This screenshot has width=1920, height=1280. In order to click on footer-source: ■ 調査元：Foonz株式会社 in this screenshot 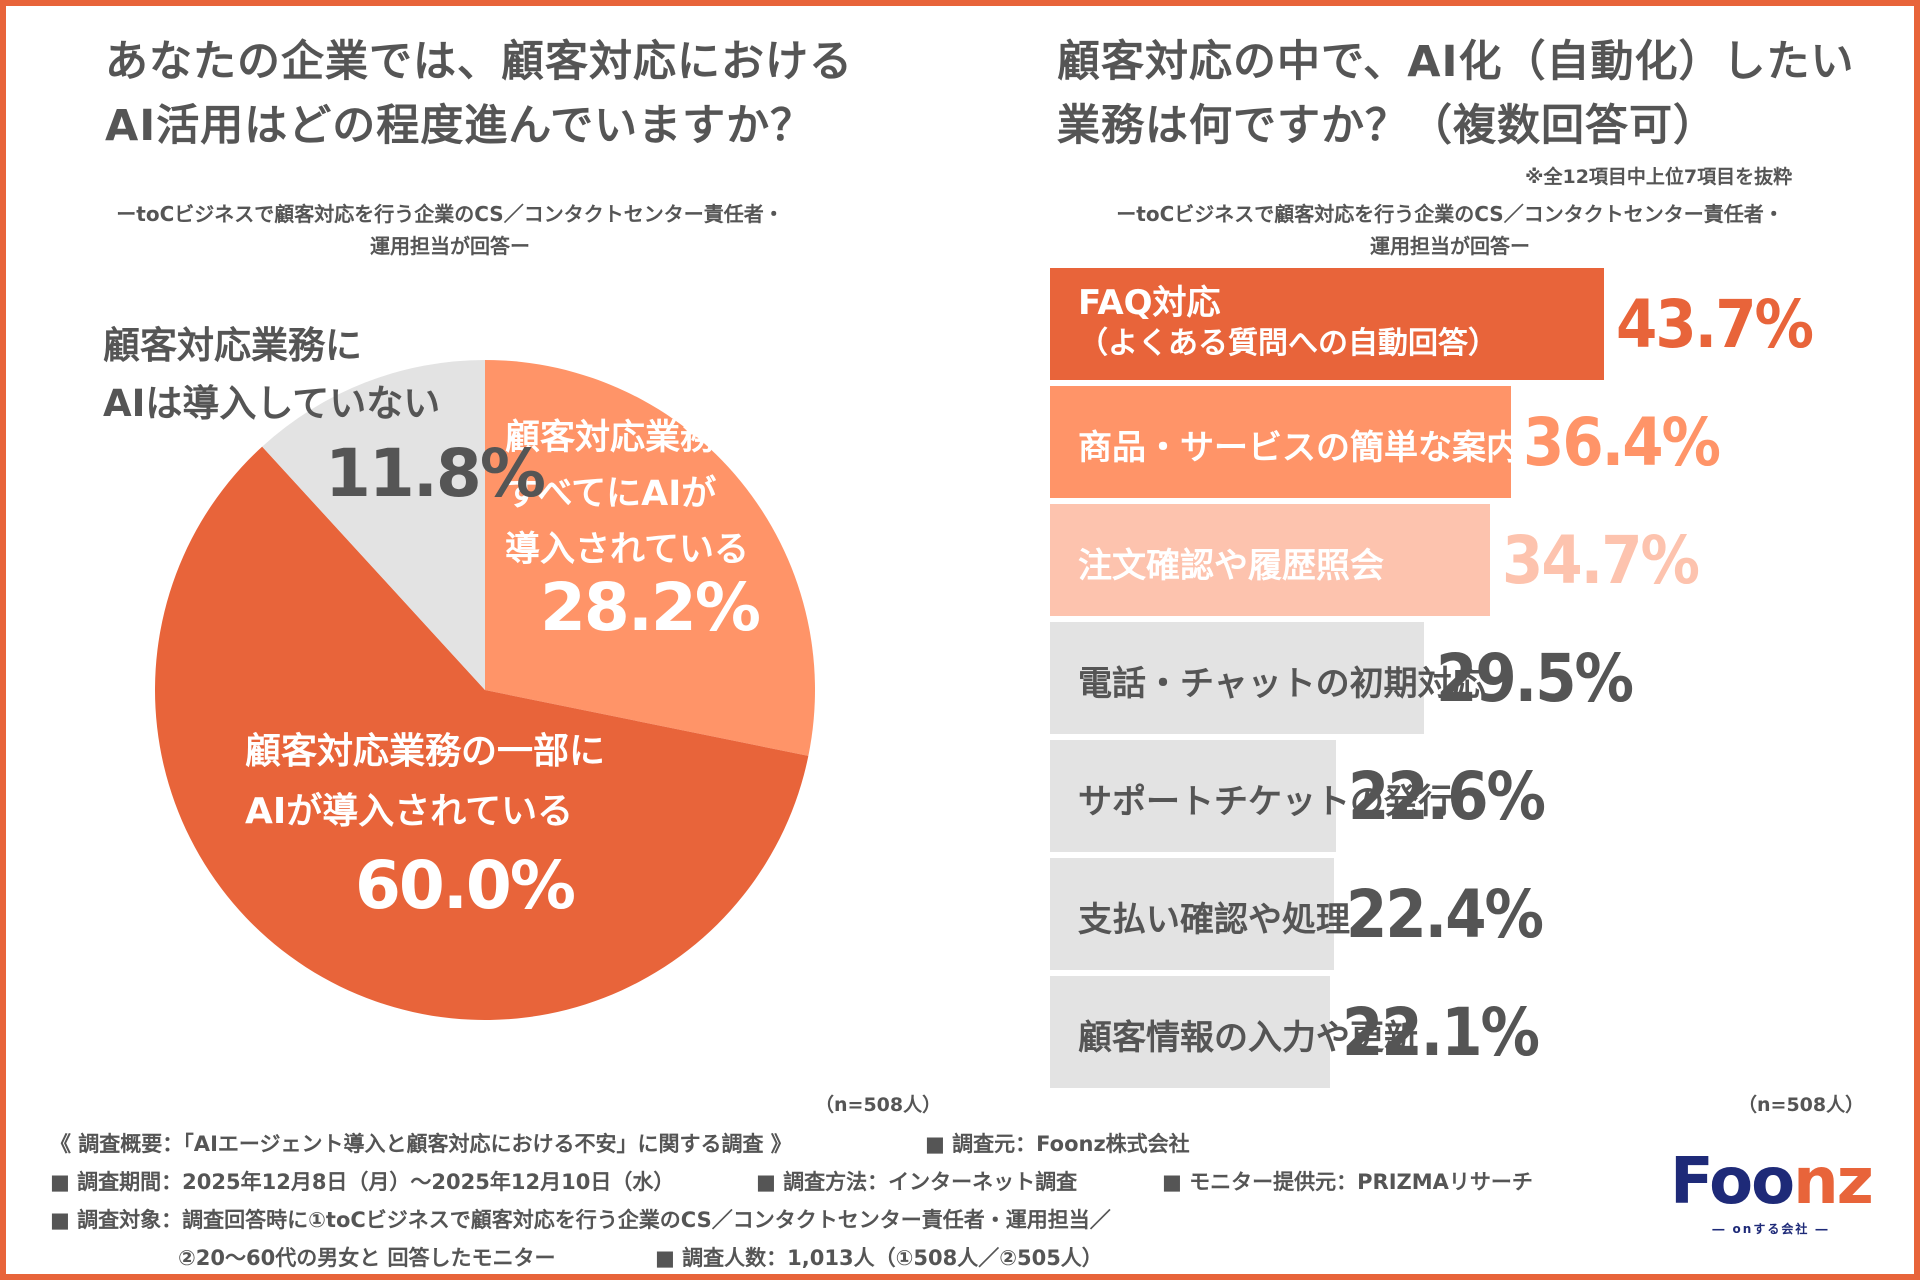, I will do `click(1057, 1144)`.